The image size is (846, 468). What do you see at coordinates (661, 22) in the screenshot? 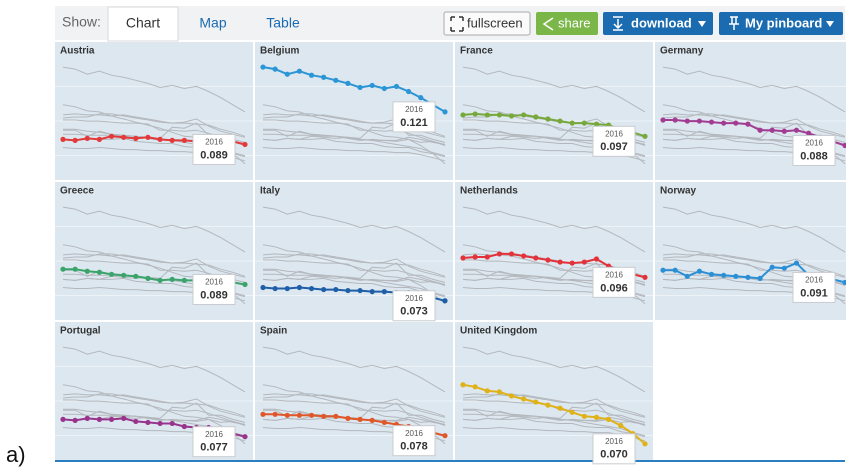
I see `download-text: download` at bounding box center [661, 22].